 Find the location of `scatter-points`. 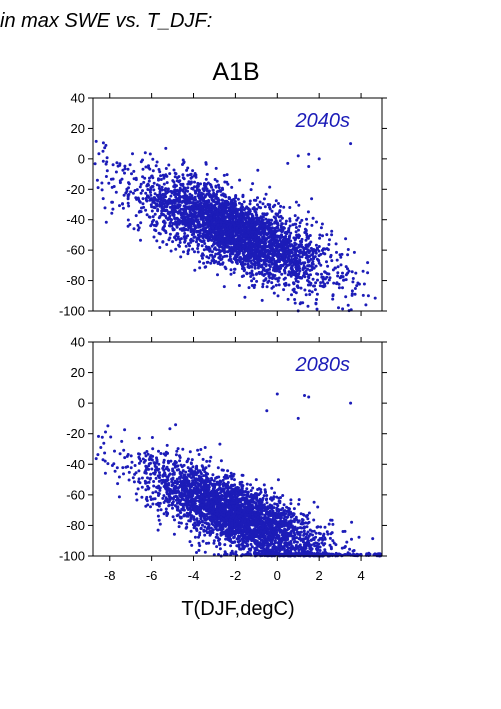

scatter-points is located at coordinates (235, 226).